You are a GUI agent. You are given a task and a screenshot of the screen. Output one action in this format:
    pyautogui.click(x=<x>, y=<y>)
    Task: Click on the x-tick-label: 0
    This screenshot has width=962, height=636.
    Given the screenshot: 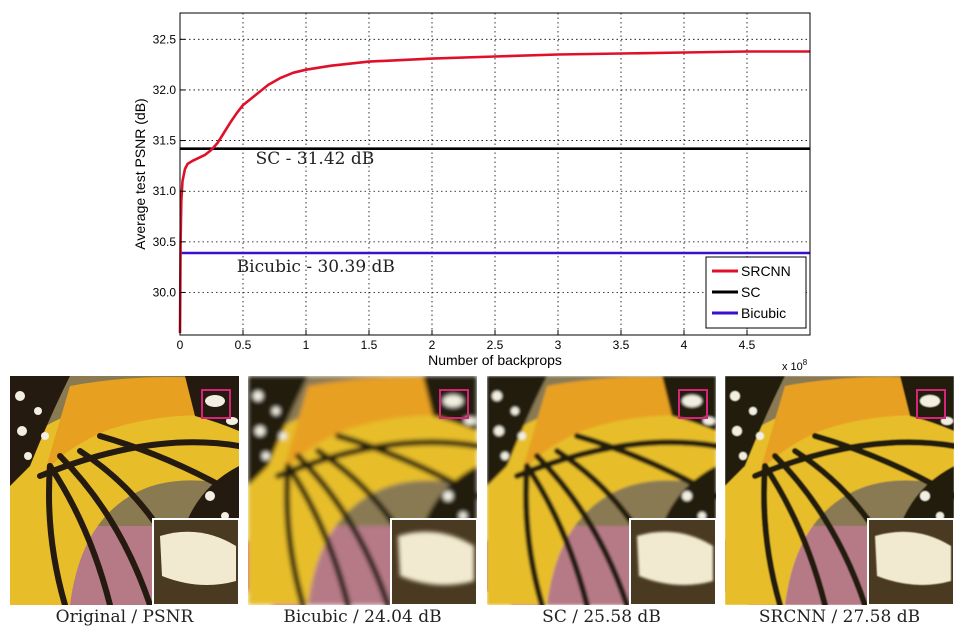 What is the action you would take?
    pyautogui.click(x=180, y=345)
    